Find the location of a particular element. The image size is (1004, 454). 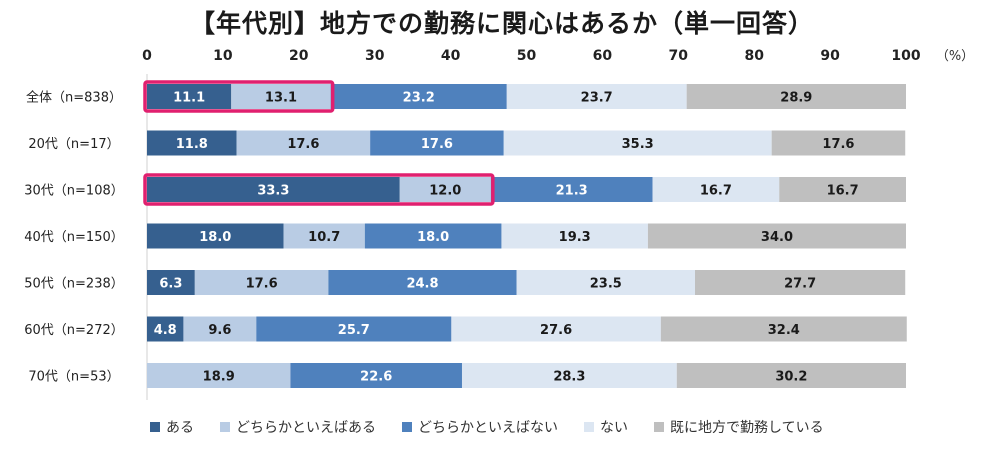

data-label: 27.6 is located at coordinates (556, 330).